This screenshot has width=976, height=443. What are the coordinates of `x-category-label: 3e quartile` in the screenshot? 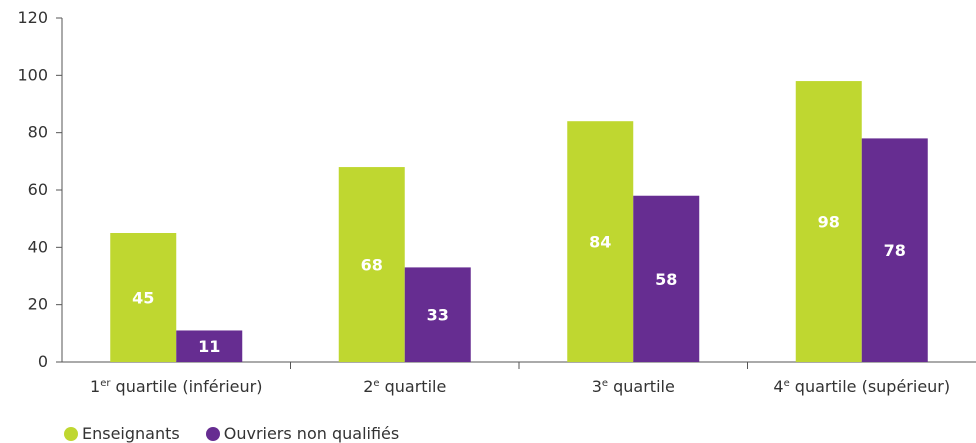 It's located at (633, 386).